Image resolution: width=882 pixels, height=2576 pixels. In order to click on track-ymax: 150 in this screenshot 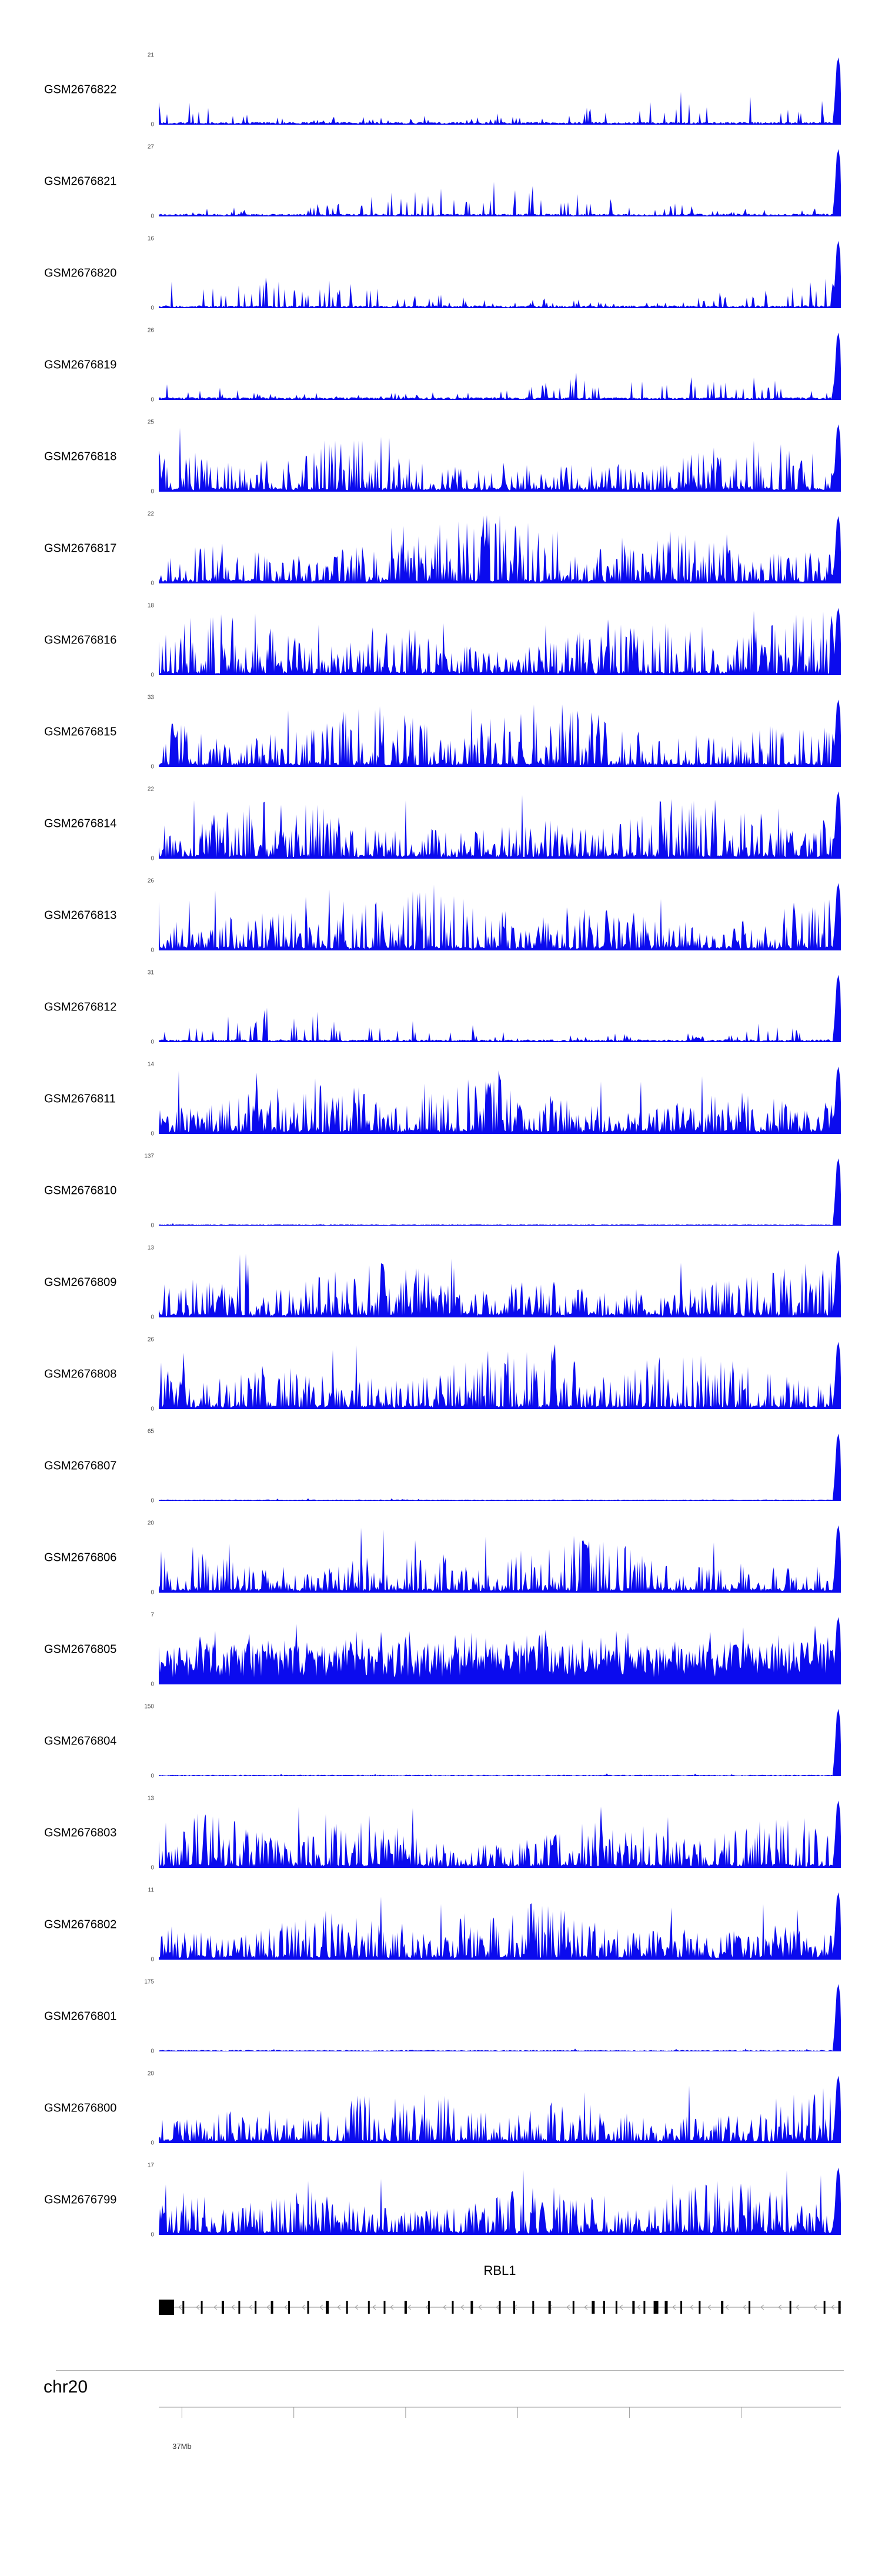, I will do `click(149, 1706)`.